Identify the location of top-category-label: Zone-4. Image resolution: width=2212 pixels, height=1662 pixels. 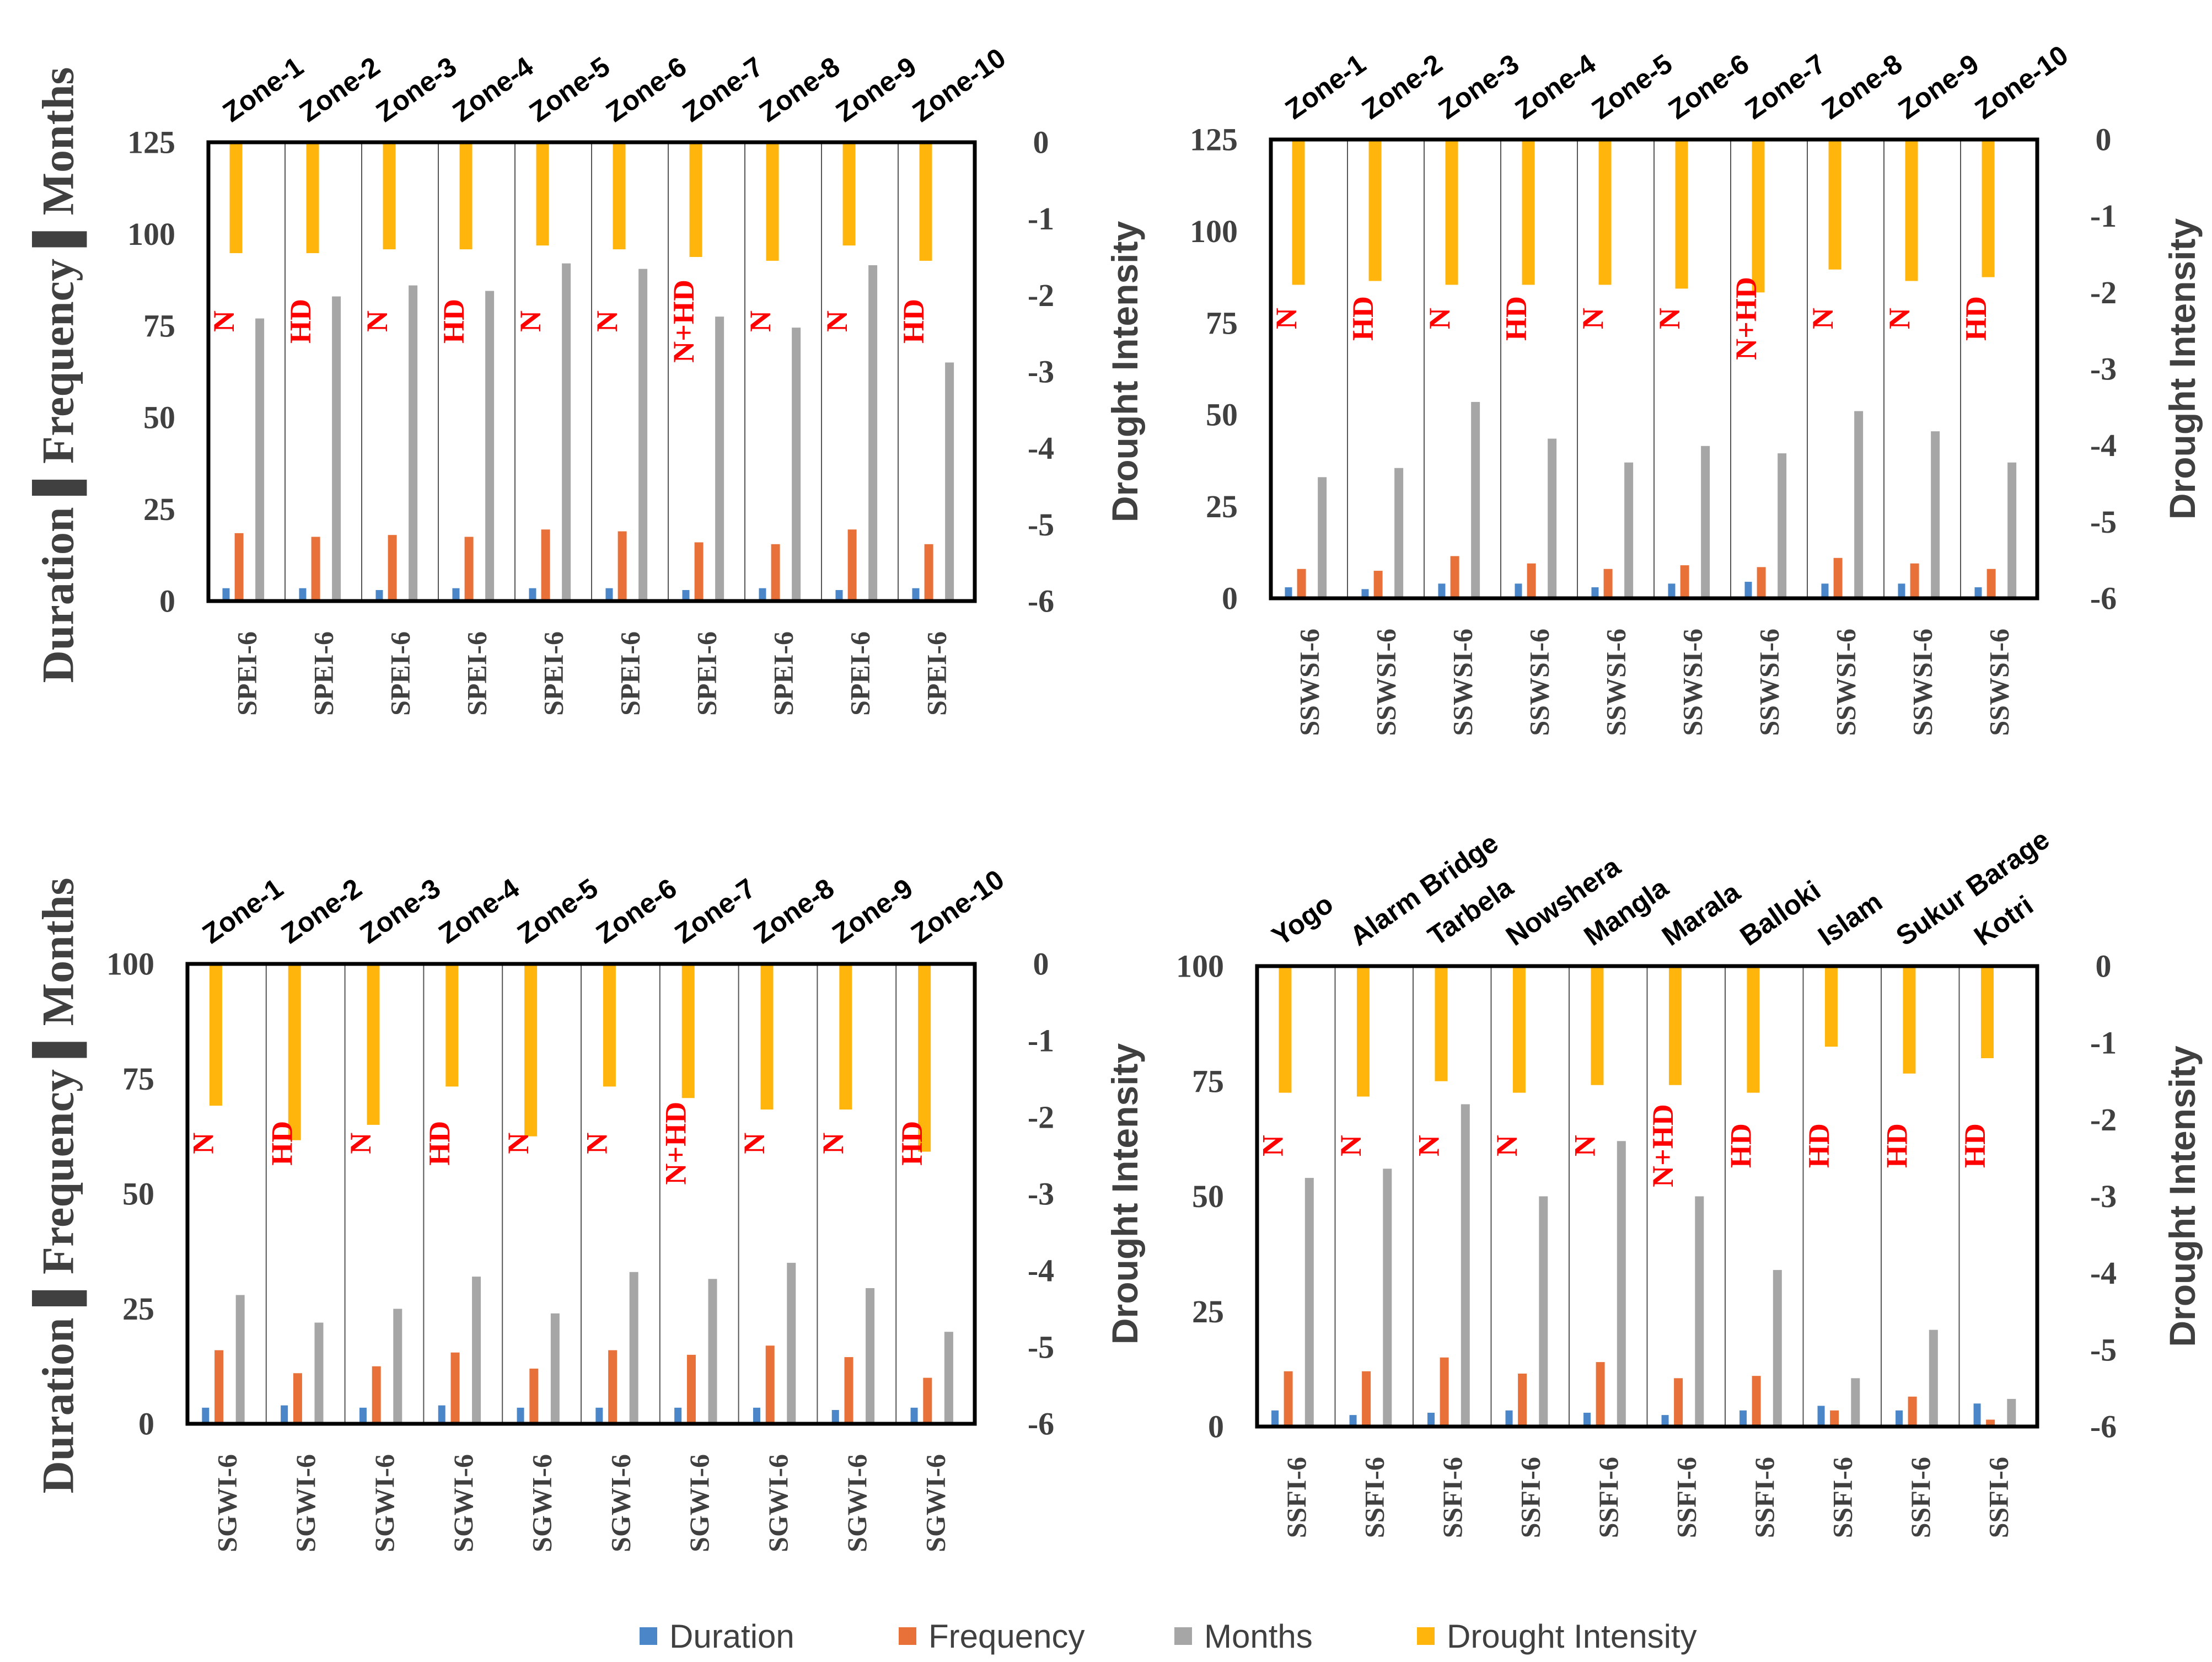
(479, 911).